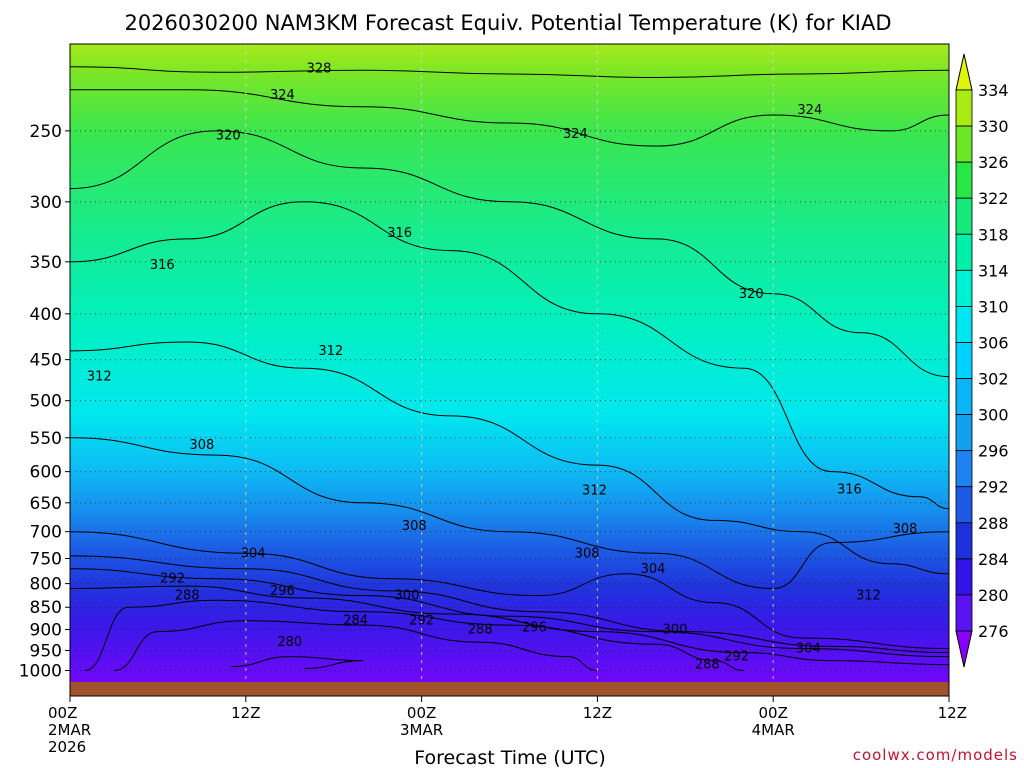  I want to click on y-tick-label-400: 400, so click(46, 315).